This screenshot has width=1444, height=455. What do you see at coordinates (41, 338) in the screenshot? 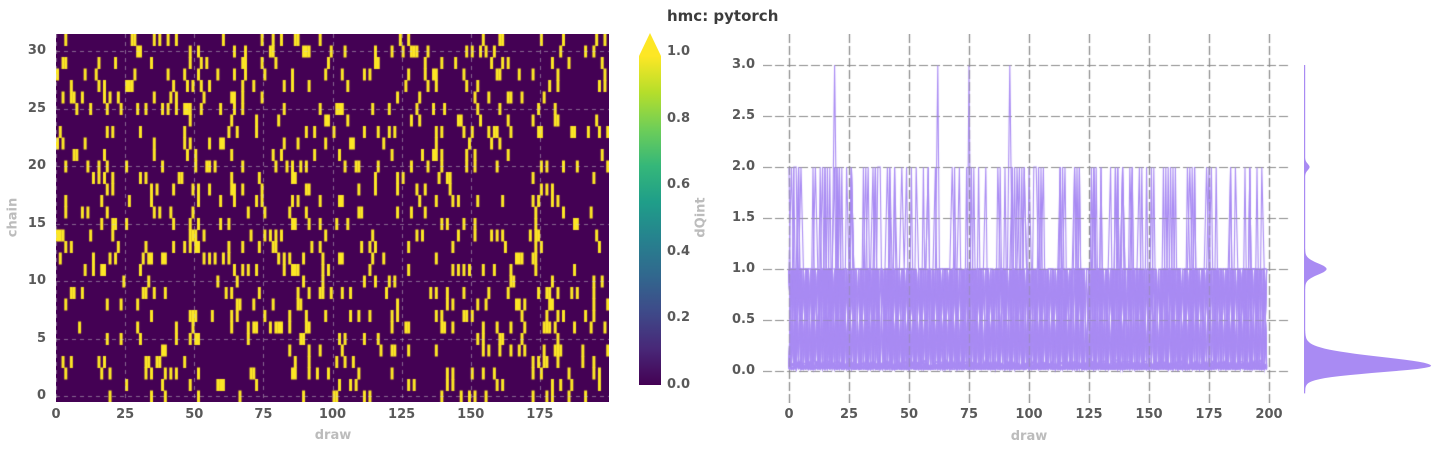
I see `heatmap-ytick-5: 5` at bounding box center [41, 338].